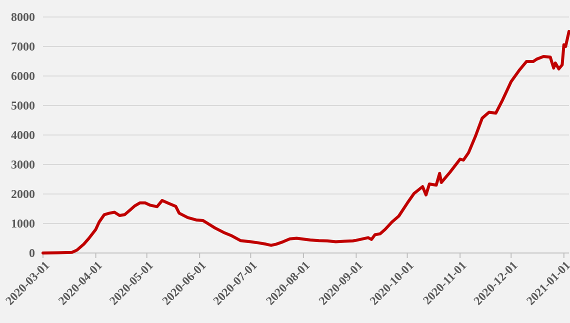 This screenshot has width=570, height=323. Describe the element at coordinates (23, 223) in the screenshot. I see `y-tick-label: 1000` at that location.